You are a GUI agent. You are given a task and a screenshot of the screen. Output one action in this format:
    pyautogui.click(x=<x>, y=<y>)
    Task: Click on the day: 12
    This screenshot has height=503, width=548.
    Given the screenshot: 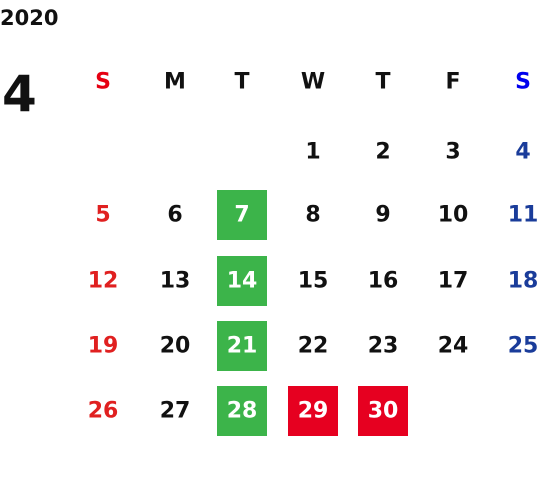 What is the action you would take?
    pyautogui.click(x=103, y=281)
    